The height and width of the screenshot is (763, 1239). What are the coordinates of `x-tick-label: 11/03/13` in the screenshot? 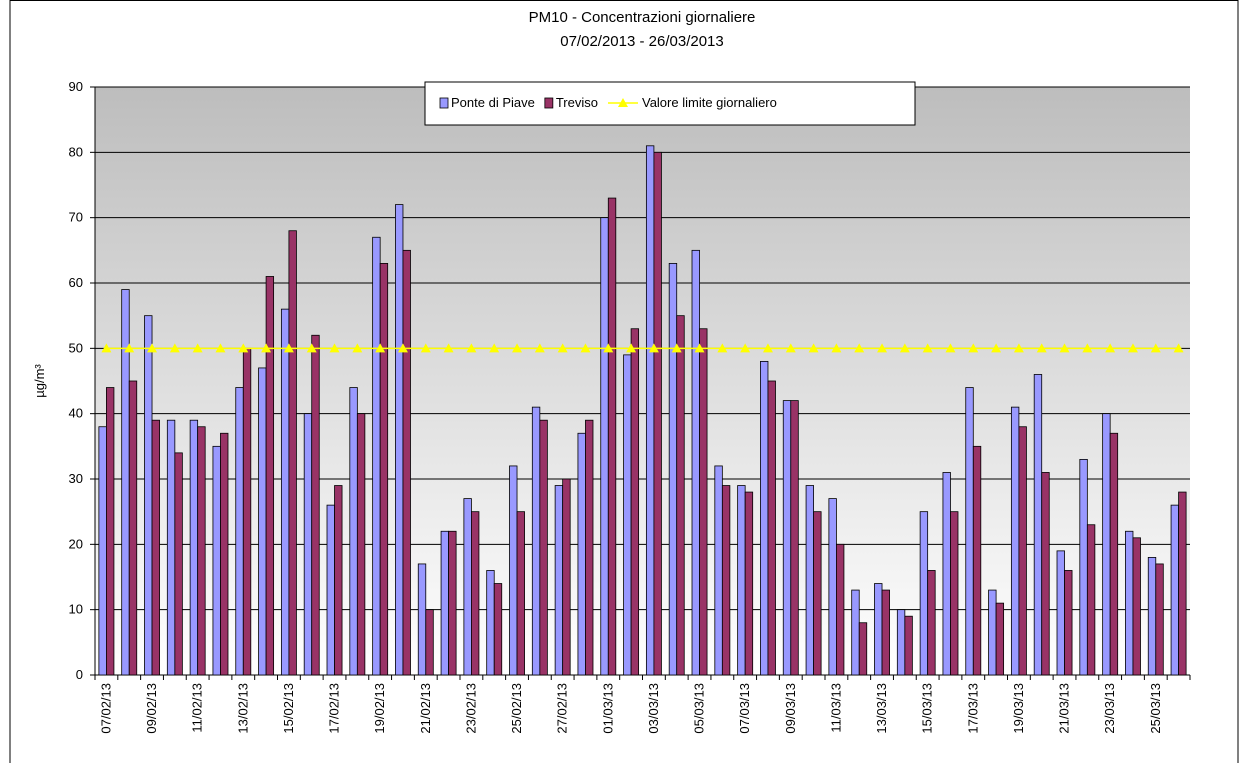 It's located at (835, 708).